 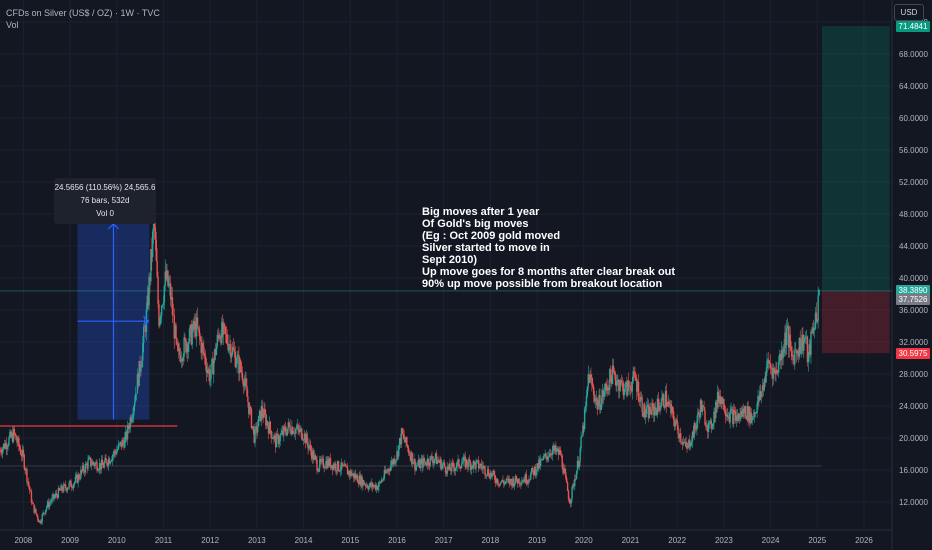 I want to click on x-tick-label: 2014, so click(x=304, y=540).